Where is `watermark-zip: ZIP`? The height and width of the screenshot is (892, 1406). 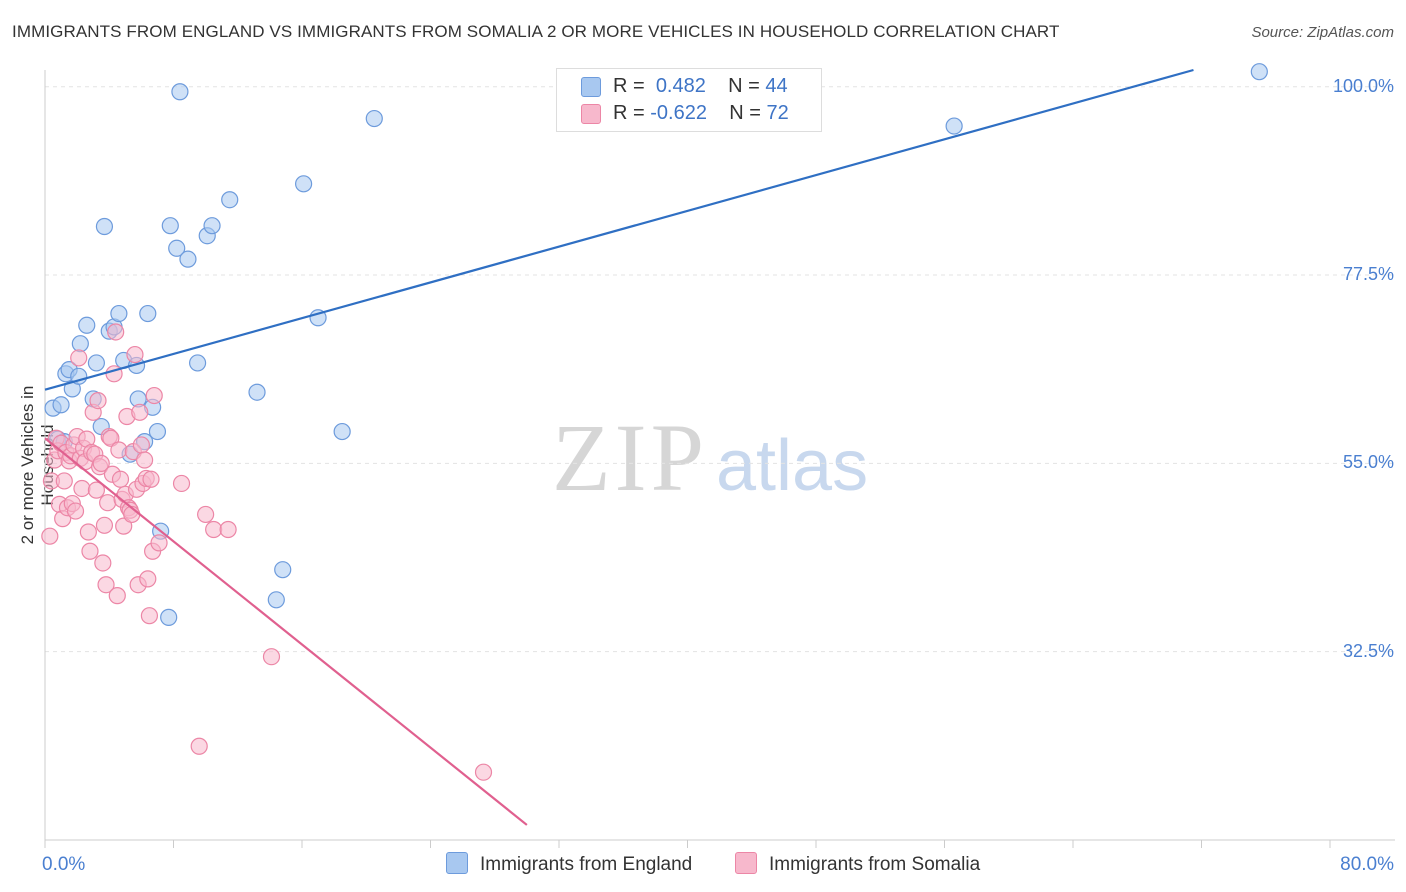 watermark-zip: ZIP is located at coordinates (630, 457).